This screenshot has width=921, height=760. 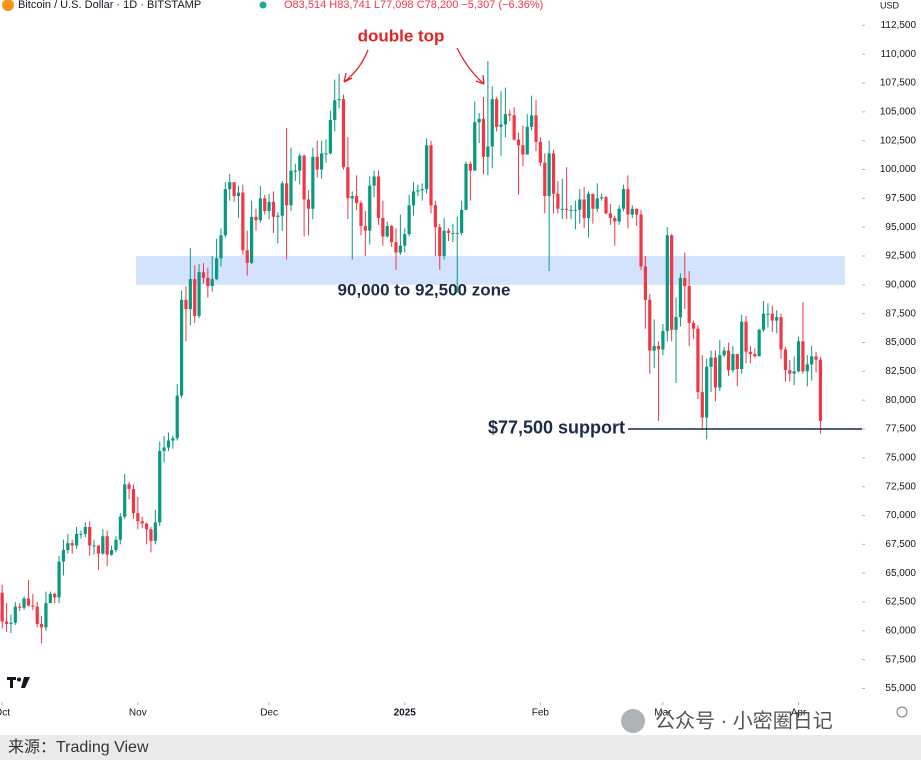 What do you see at coordinates (899, 54) in the screenshot?
I see `y-tick-label: 110,000` at bounding box center [899, 54].